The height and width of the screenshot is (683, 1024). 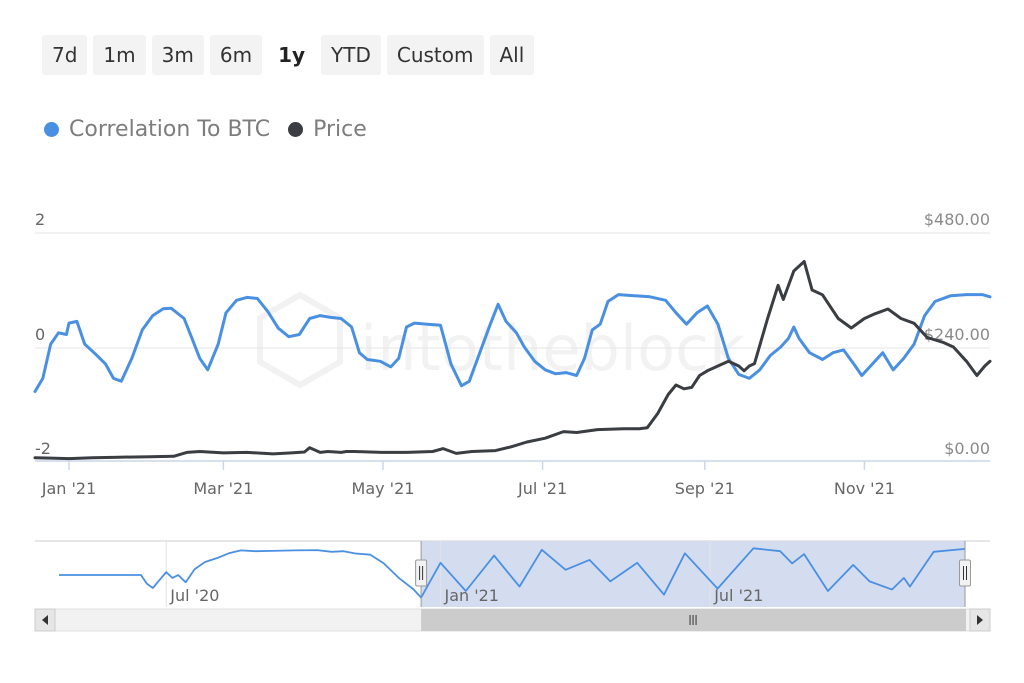 I want to click on navigator-selected-range, so click(x=693, y=574).